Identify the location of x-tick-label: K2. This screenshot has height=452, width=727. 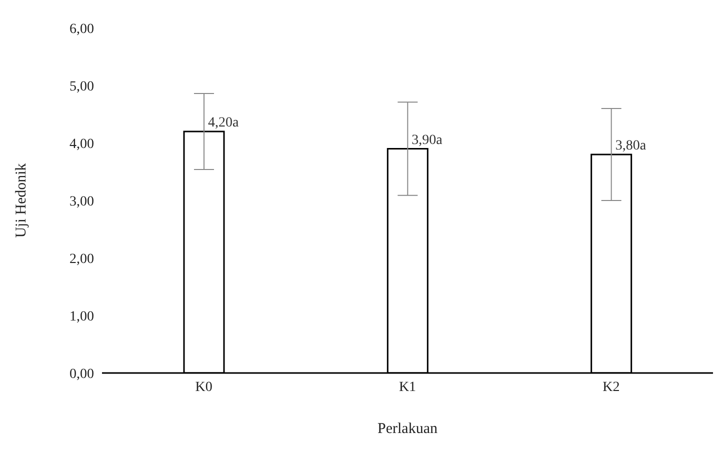
(611, 387).